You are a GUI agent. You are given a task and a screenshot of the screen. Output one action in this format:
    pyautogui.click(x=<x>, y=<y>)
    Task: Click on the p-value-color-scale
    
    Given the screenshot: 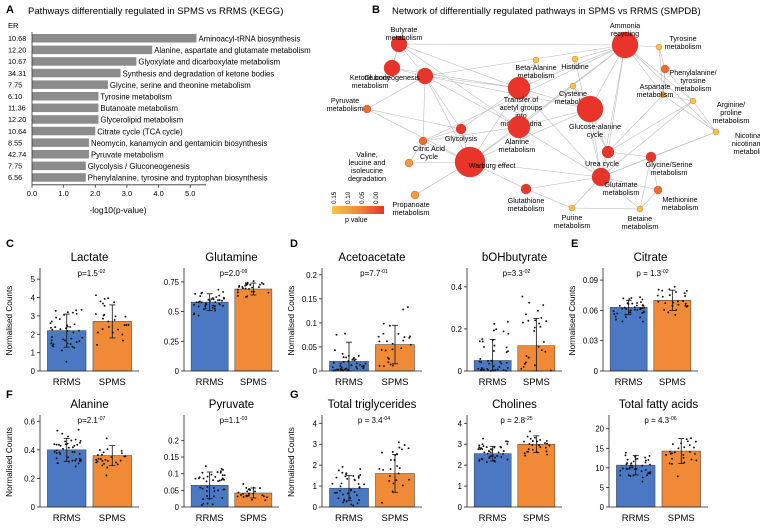 What is the action you would take?
    pyautogui.click(x=358, y=210)
    